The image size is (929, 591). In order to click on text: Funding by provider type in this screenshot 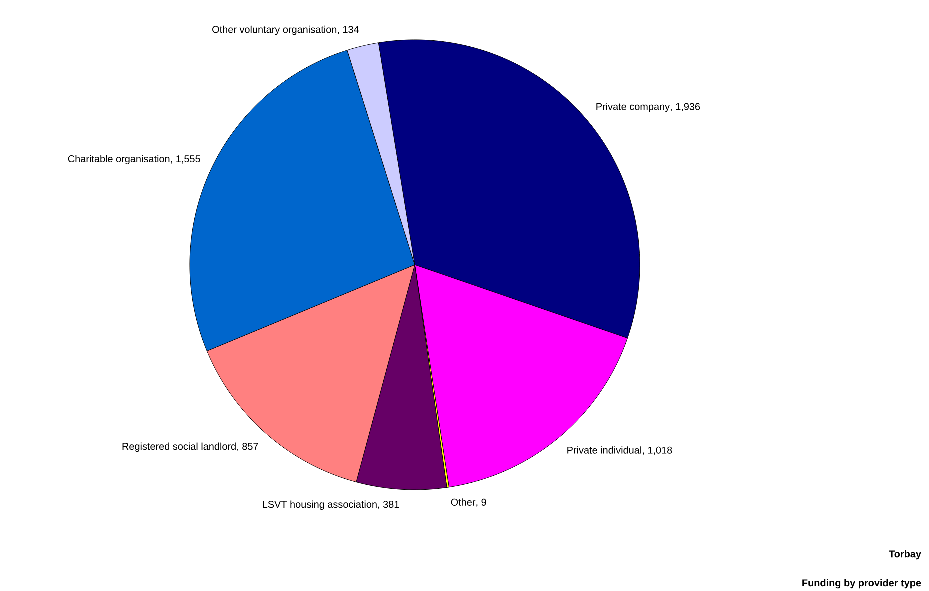, I will do `click(862, 584)`.